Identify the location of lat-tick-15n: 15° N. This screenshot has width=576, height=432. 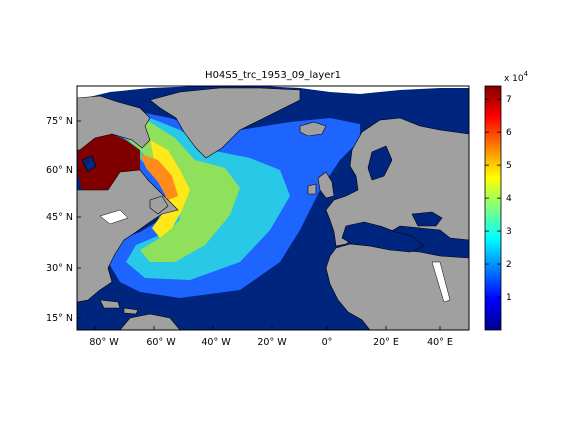
(59, 318).